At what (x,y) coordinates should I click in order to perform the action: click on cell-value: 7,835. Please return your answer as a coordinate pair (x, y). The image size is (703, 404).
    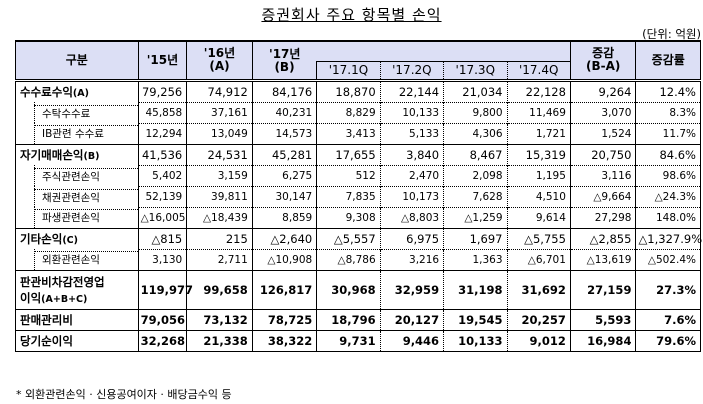
    Looking at the image, I should click on (348, 196).